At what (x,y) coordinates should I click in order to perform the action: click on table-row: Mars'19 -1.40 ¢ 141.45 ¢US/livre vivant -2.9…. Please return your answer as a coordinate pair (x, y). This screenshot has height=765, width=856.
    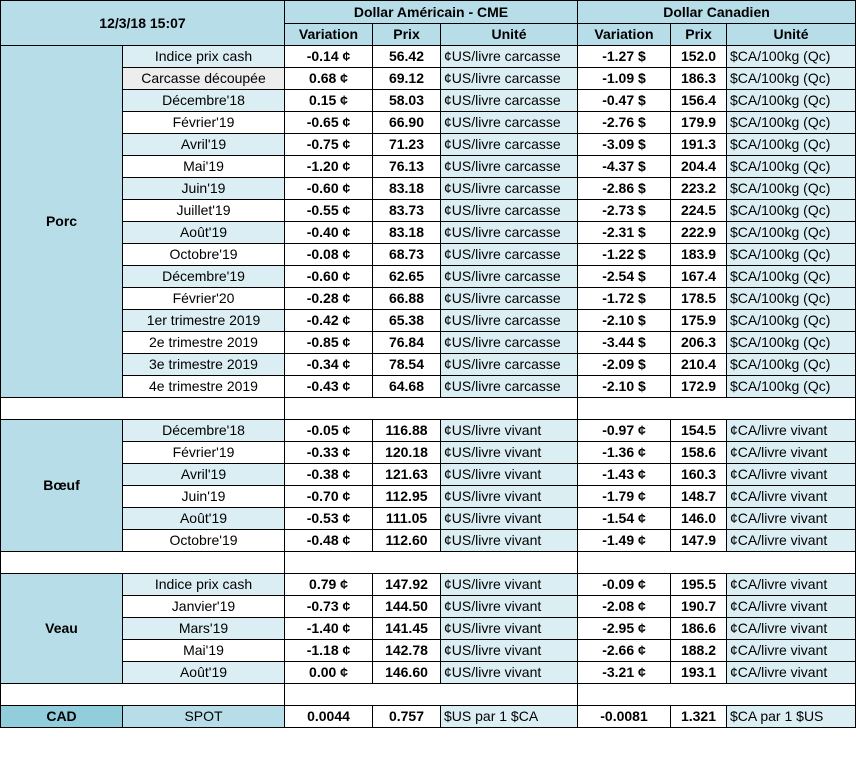
    Looking at the image, I should click on (428, 628).